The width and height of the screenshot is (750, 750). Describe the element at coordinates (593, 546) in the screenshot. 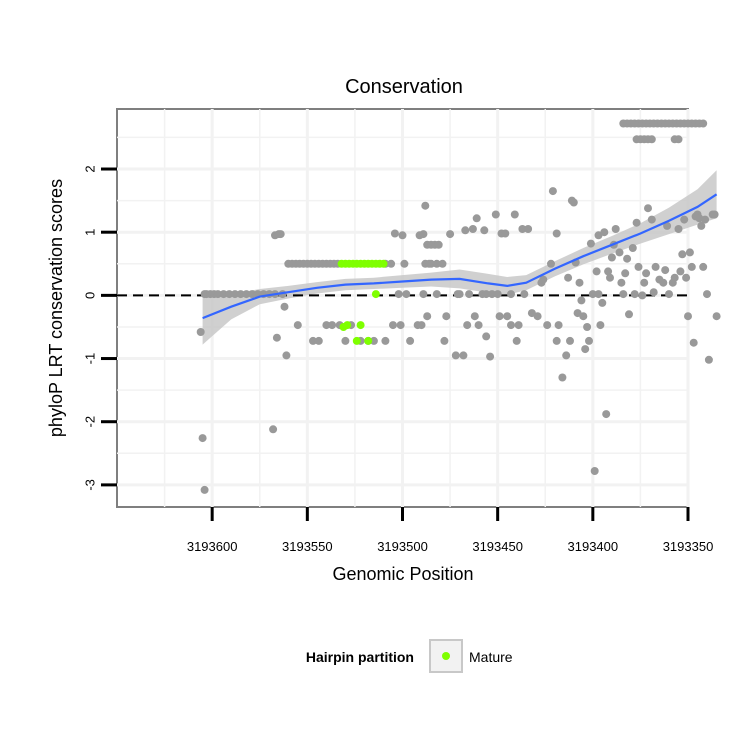

I see `x-tick-label: 3193400` at that location.